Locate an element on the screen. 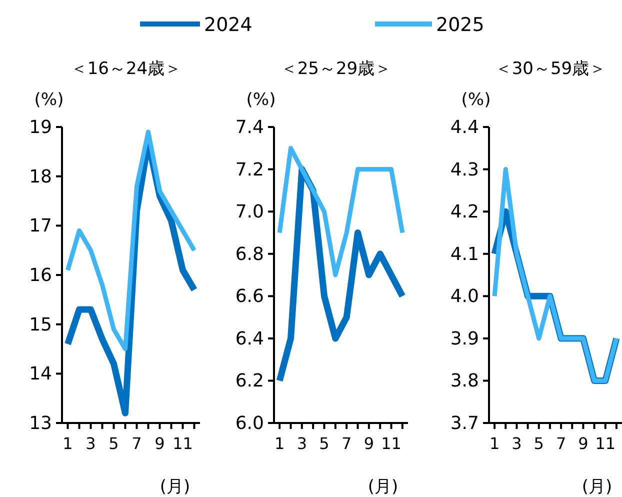 The width and height of the screenshot is (622, 497). y-tick-label: 6.4 is located at coordinates (249, 339).